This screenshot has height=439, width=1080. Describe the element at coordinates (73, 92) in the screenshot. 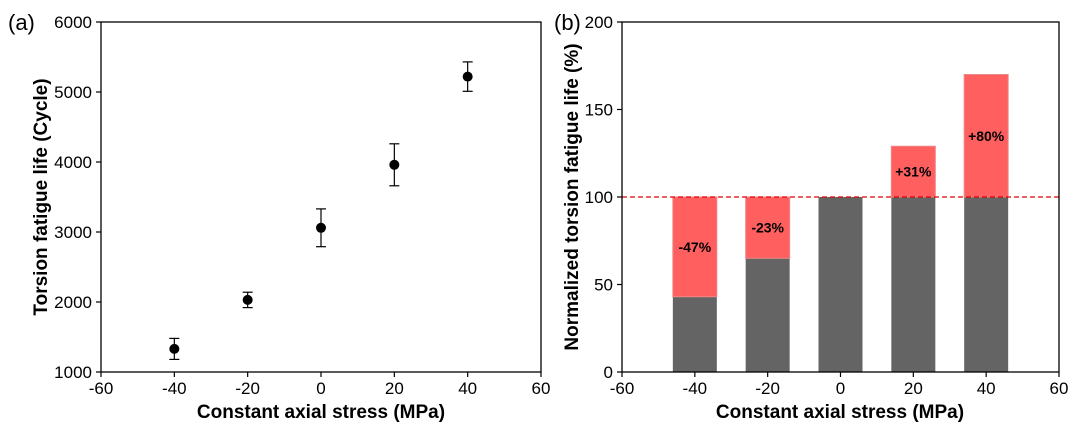

I see `panel-a-y-tick-label: 5000` at that location.